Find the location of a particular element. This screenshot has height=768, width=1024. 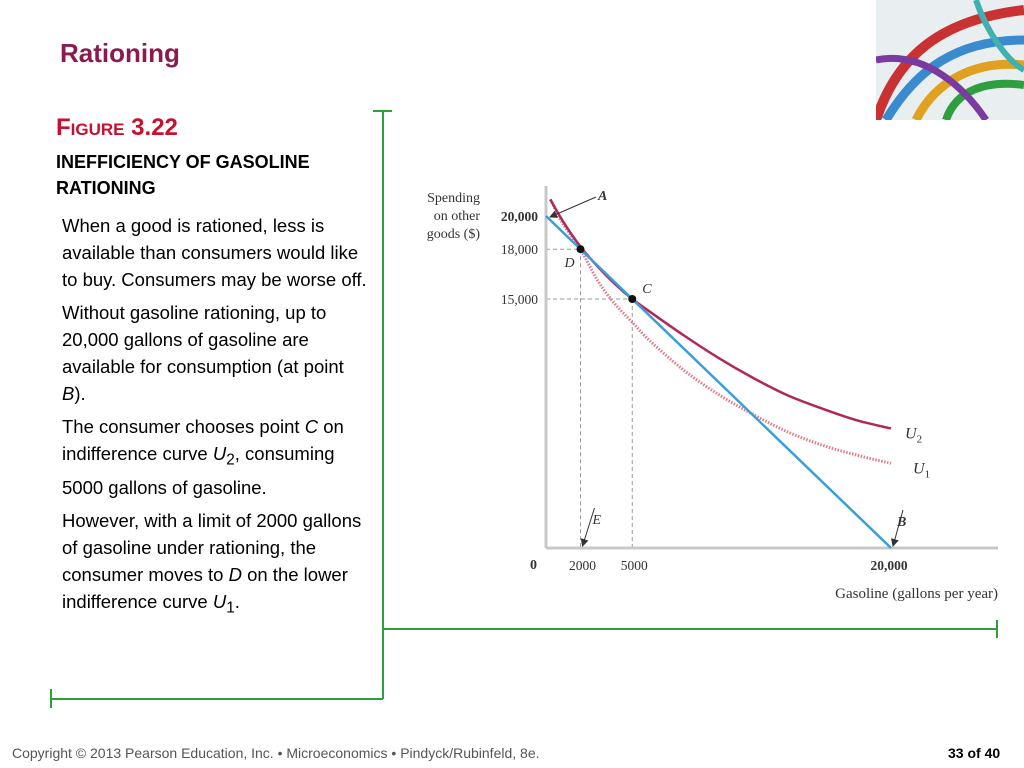

decorative-ribbons-image is located at coordinates (950, 60).